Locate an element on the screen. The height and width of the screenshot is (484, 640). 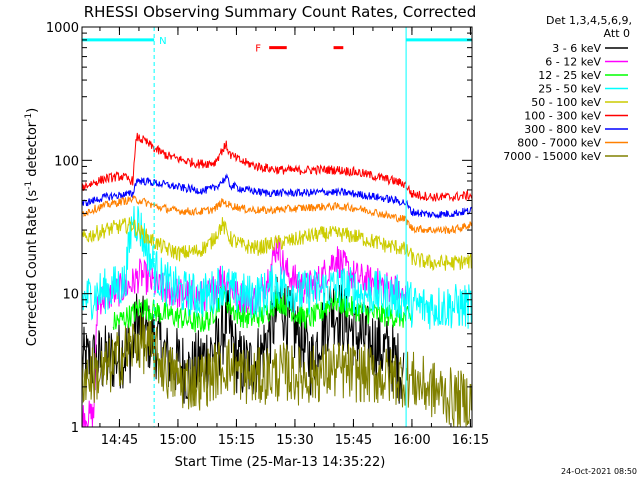
x-tick-label-6: 16:15 is located at coordinates (470, 440).